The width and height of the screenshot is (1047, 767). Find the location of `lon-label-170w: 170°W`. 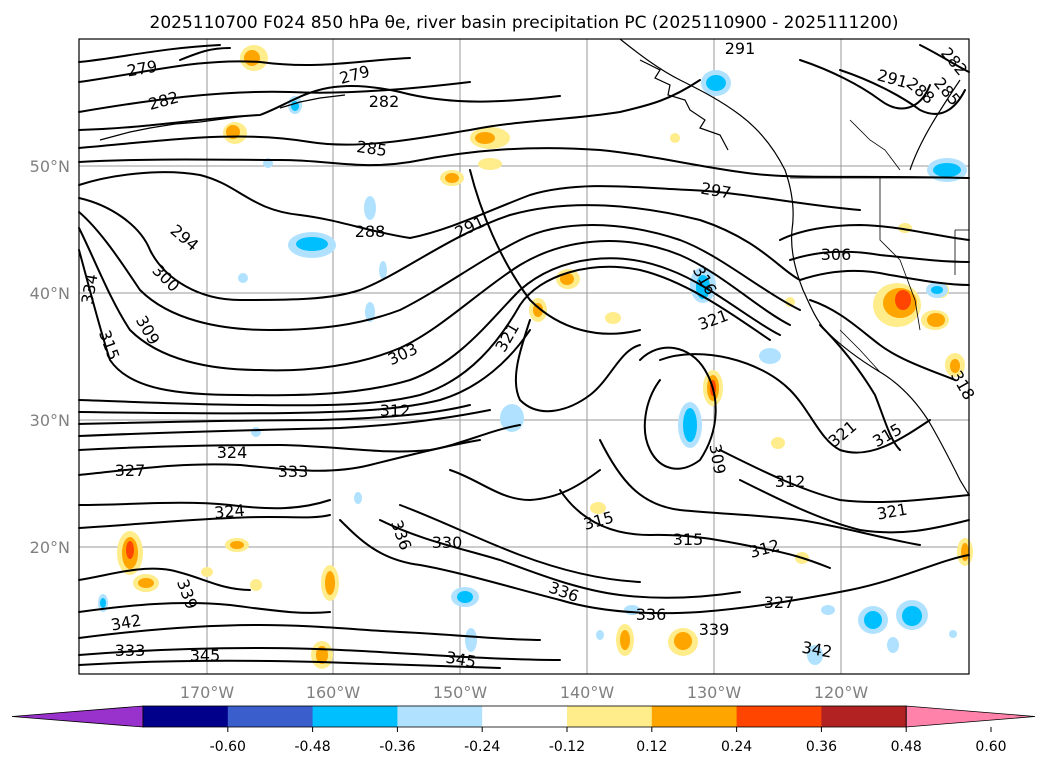

lon-label-170w: 170°W is located at coordinates (207, 692).